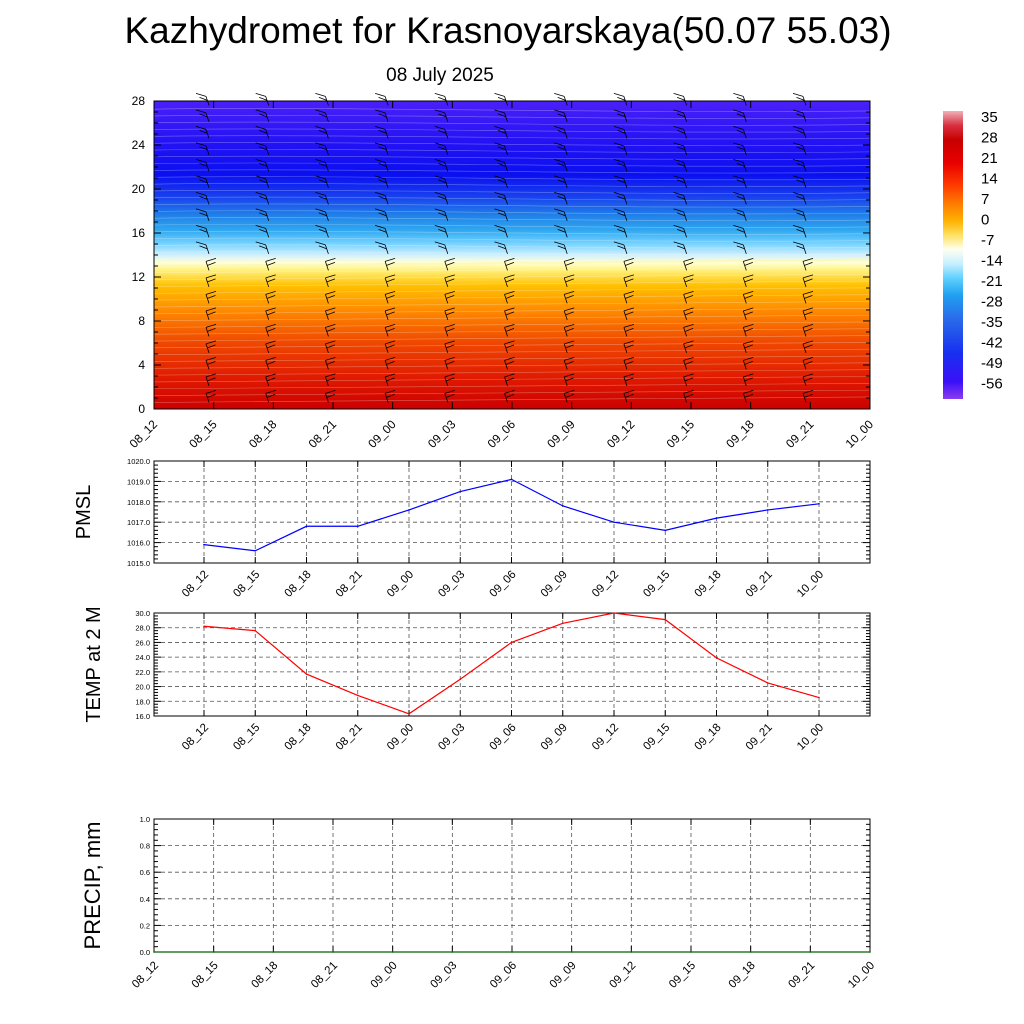  I want to click on x-tick-label: 08_15, so click(205, 975).